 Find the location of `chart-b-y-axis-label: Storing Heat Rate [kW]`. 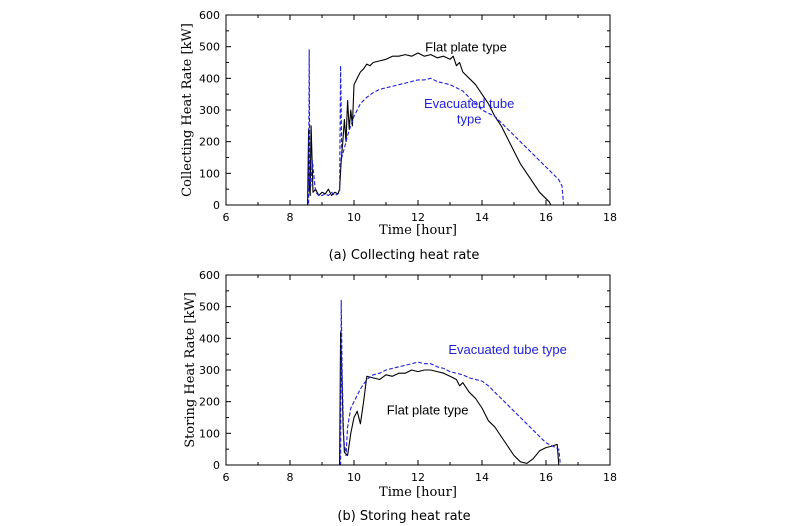

chart-b-y-axis-label: Storing Heat Rate [kW] is located at coordinates (190, 370).